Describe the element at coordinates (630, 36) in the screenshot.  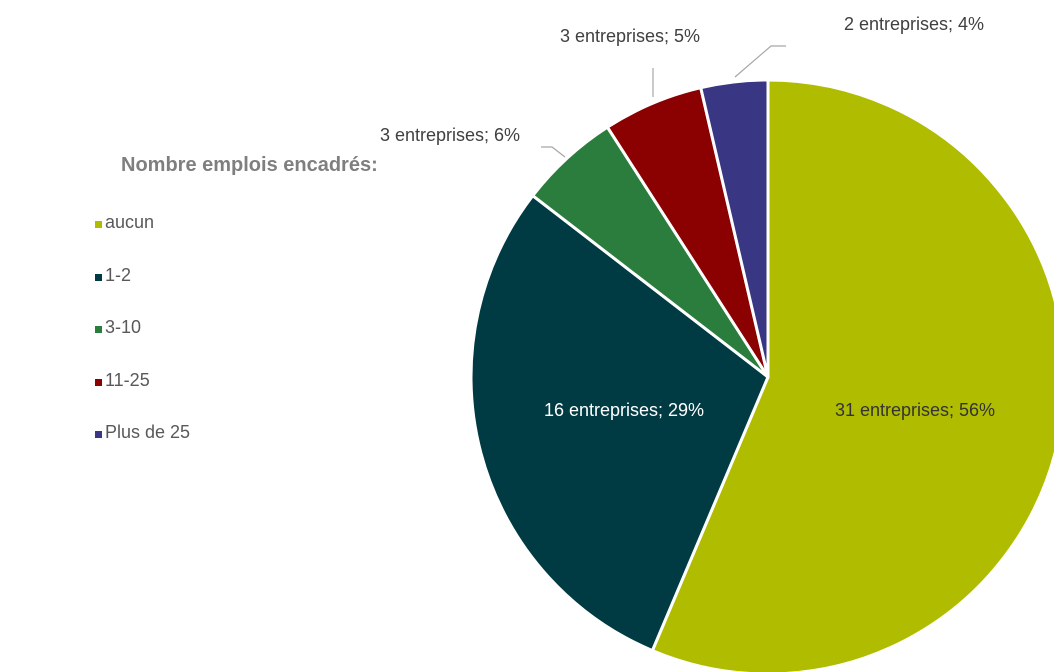
I see `data-label: 3 entreprises; 5%` at that location.